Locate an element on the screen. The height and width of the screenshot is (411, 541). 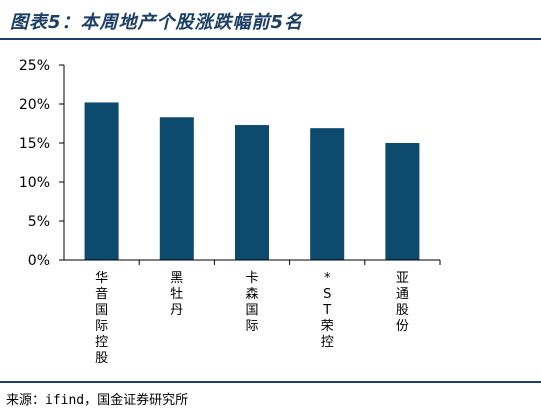
x-category-label: 亚通股份 is located at coordinates (402, 302).